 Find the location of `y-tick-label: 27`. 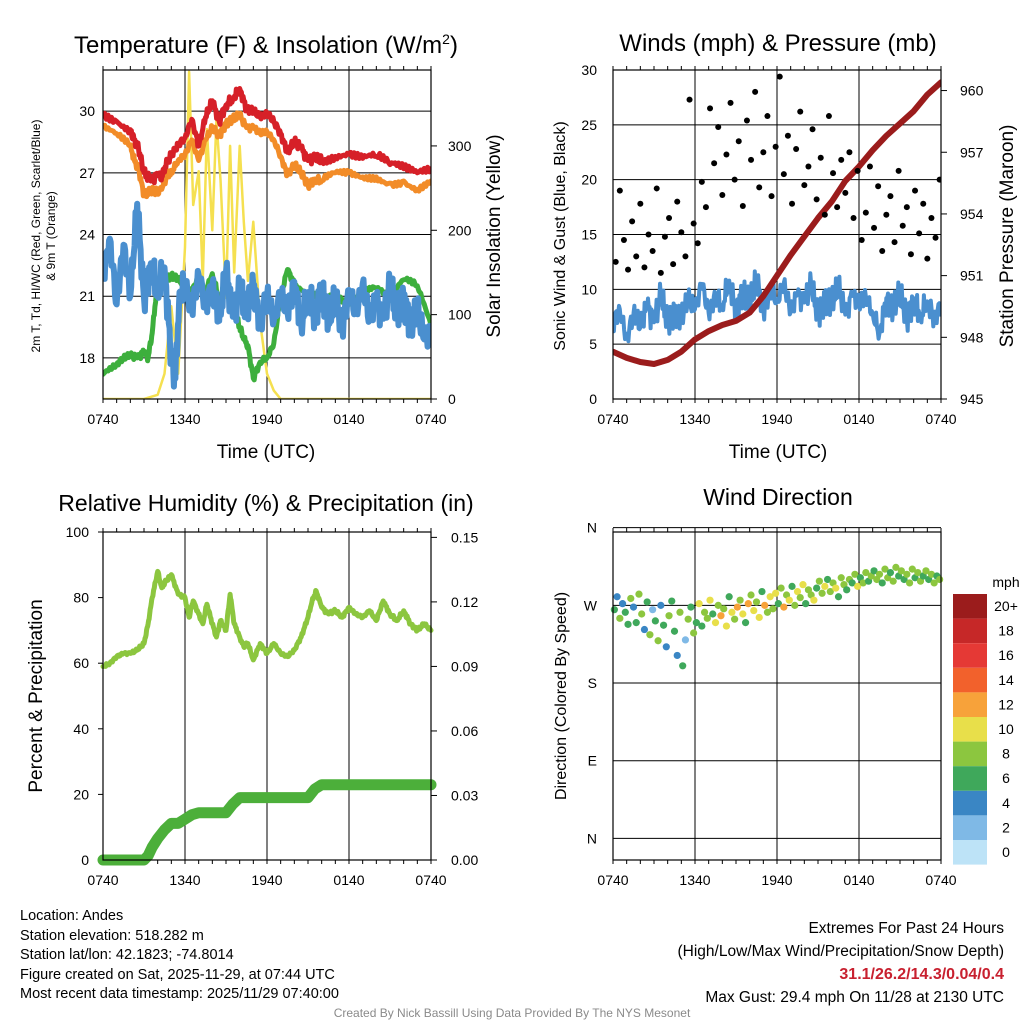

y-tick-label: 27 is located at coordinates (87, 173).